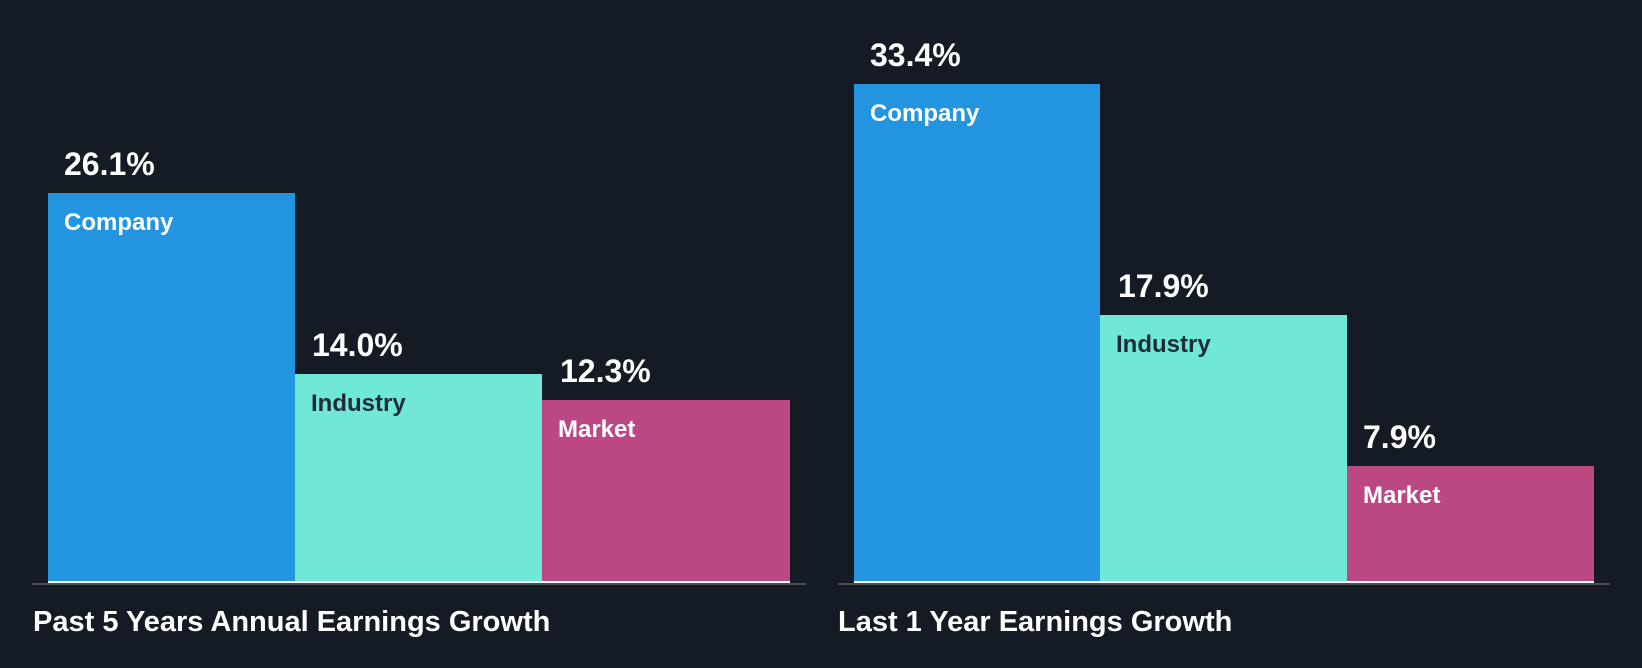  Describe the element at coordinates (1399, 437) in the screenshot. I see `market-value: 7.9%` at that location.